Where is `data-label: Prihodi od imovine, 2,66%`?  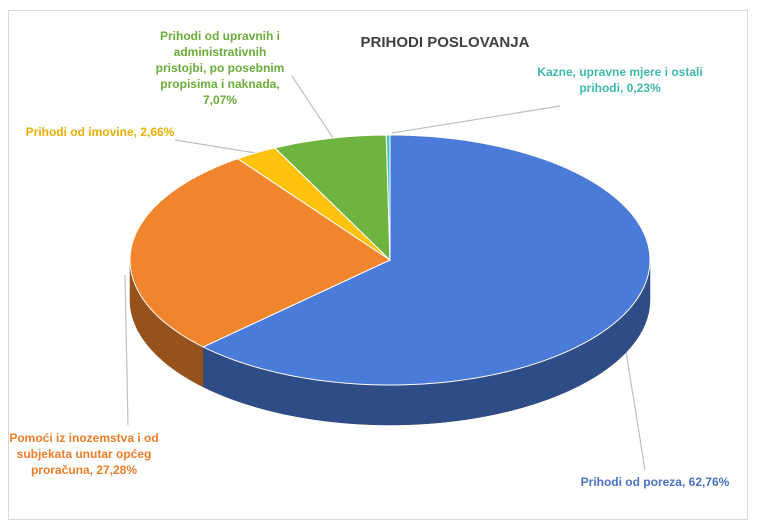
data-label: Prihodi od imovine, 2,66% is located at coordinates (100, 132).